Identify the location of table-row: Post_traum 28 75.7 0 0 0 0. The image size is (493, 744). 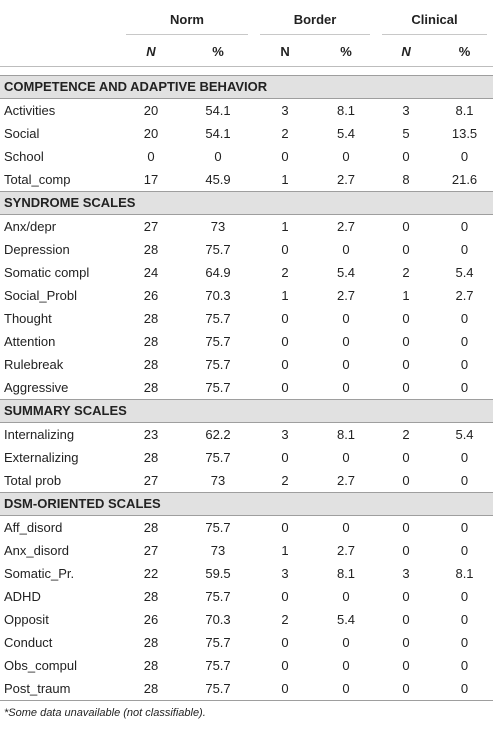
(246, 689).